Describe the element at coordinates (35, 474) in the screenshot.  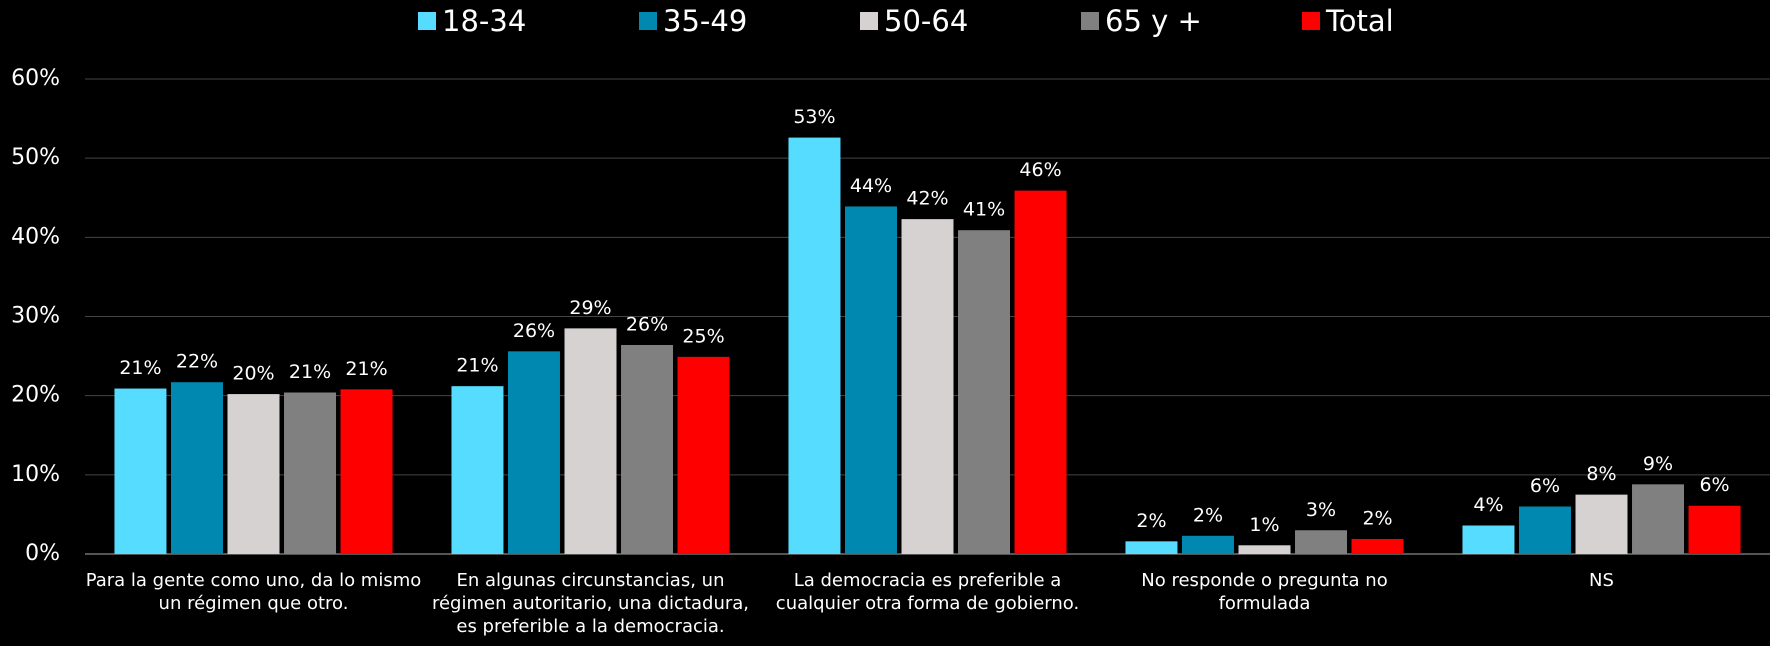
I see `y-tick-label: 10%` at that location.